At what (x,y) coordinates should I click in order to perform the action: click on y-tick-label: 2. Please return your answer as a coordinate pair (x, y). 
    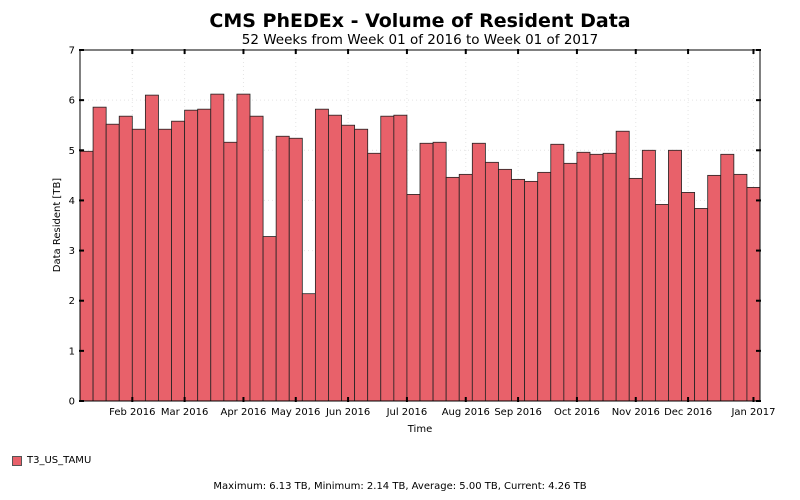
    Looking at the image, I should click on (72, 301).